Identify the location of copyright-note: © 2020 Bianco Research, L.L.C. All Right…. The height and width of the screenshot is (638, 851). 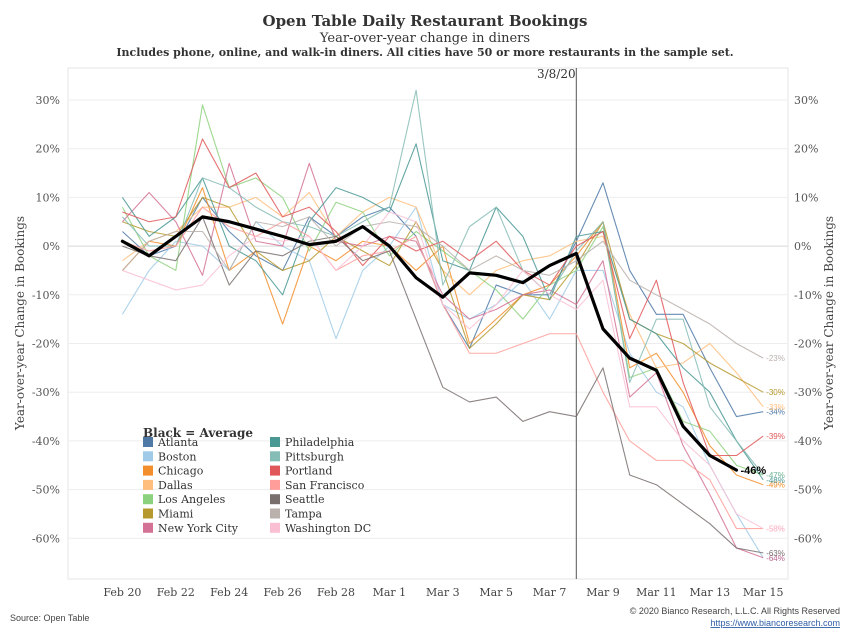
(735, 611).